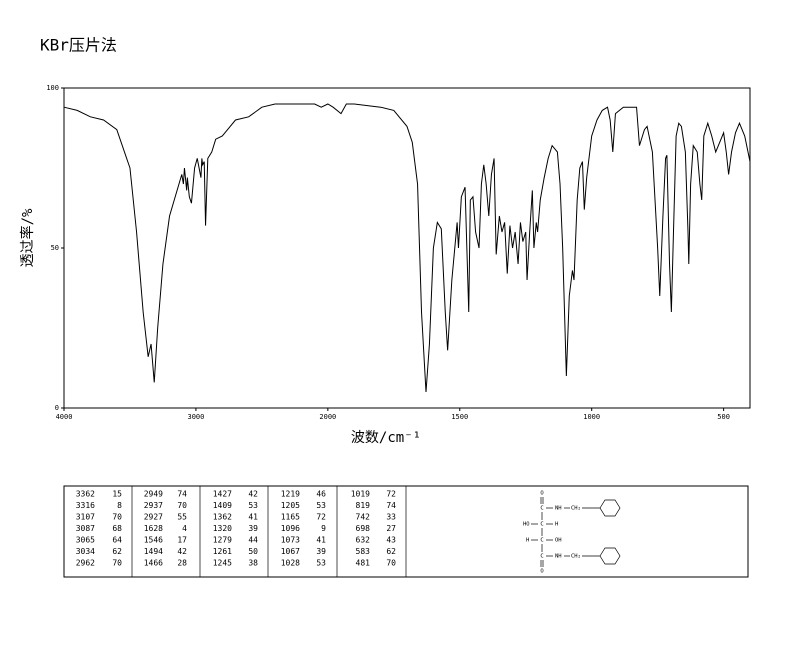 Image resolution: width=794 pixels, height=652 pixels. I want to click on wavenumber: 2949, so click(153, 494).